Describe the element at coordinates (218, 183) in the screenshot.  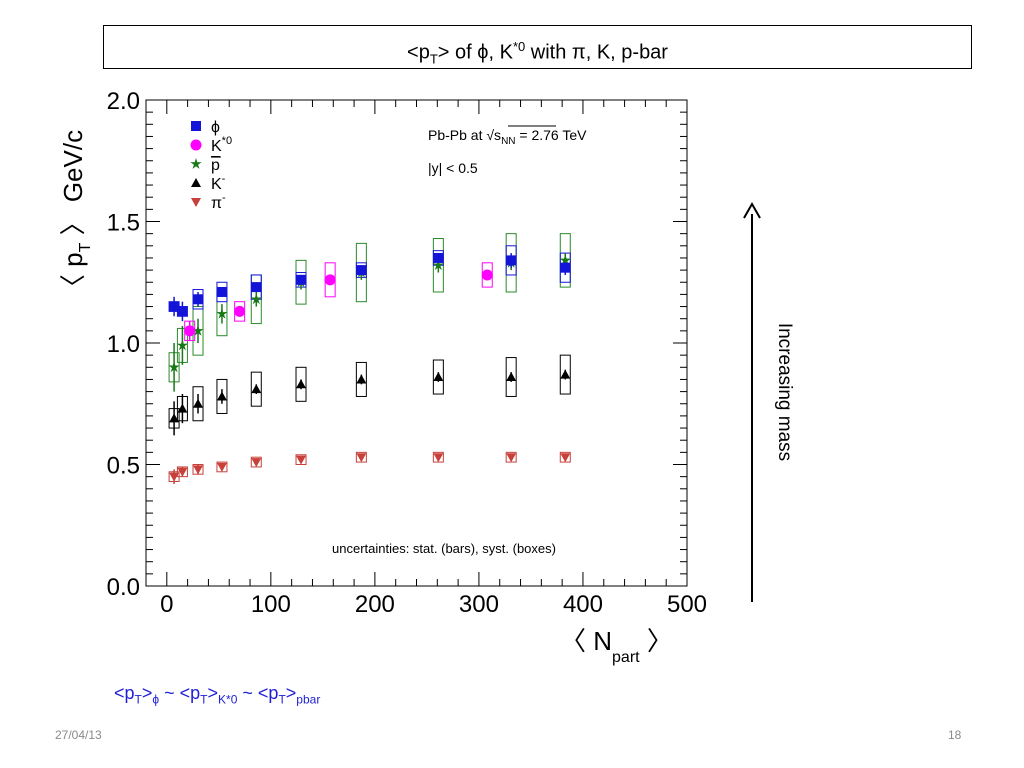
I see `legend-label: K-` at that location.